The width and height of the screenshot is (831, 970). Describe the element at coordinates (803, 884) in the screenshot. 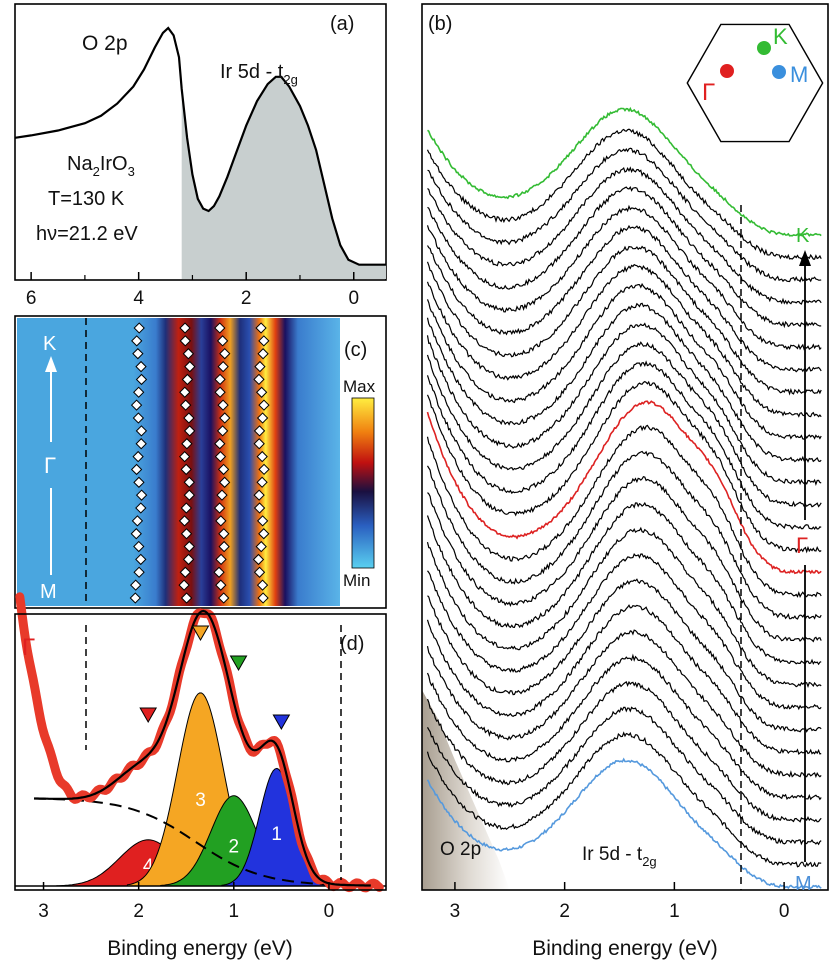

I see `panel-b-m-label: M` at that location.